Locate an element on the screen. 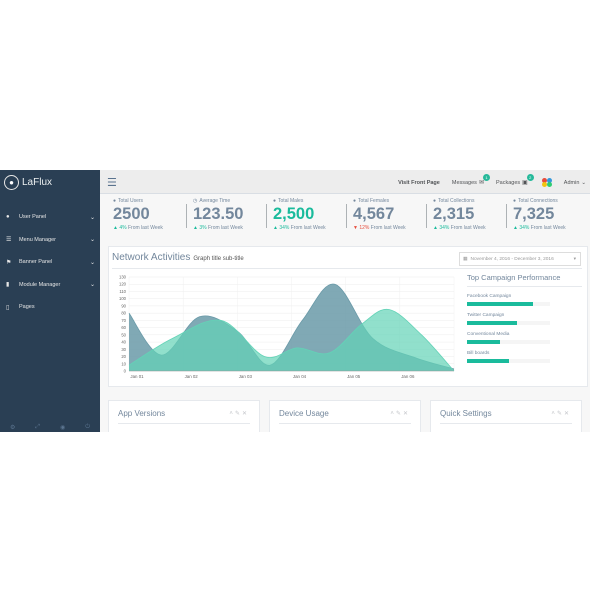 Image resolution: width=590 pixels, height=600 pixels. sidebar-item-menu-manager: ☰ Menu Manager ⌄ is located at coordinates (50, 240).